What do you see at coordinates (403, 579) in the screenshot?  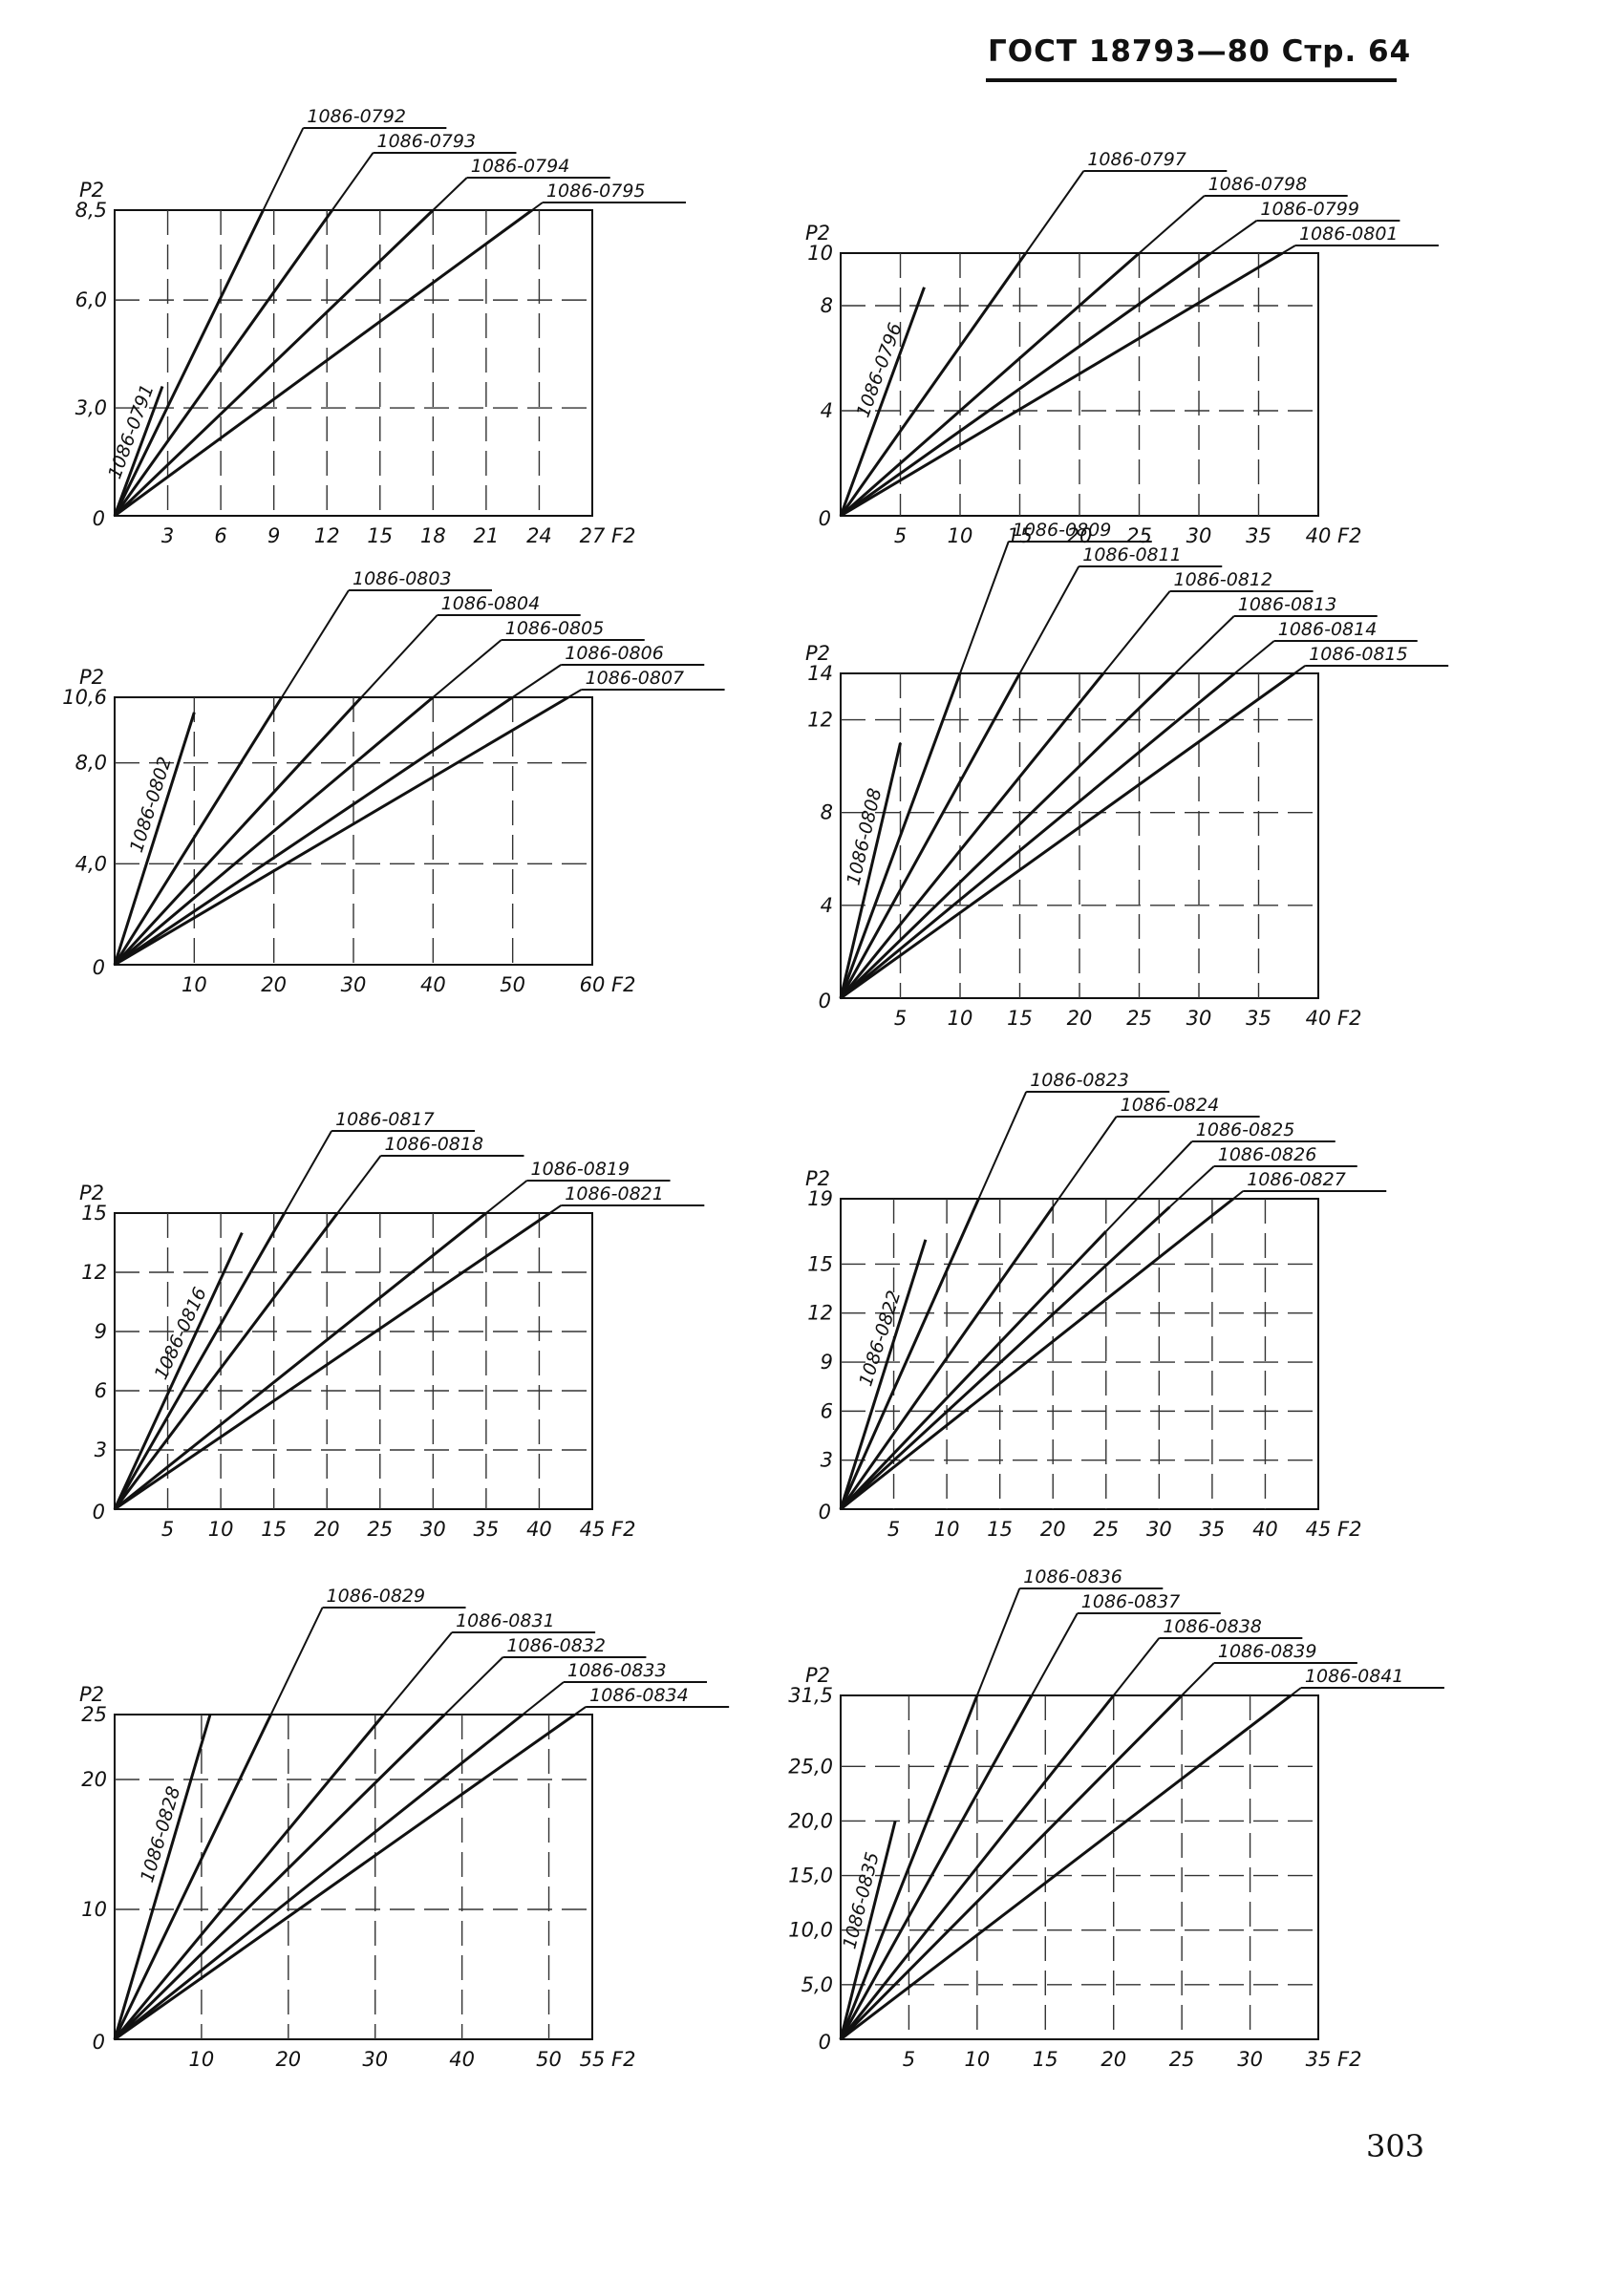 I see `series-label: 1086-0803` at bounding box center [403, 579].